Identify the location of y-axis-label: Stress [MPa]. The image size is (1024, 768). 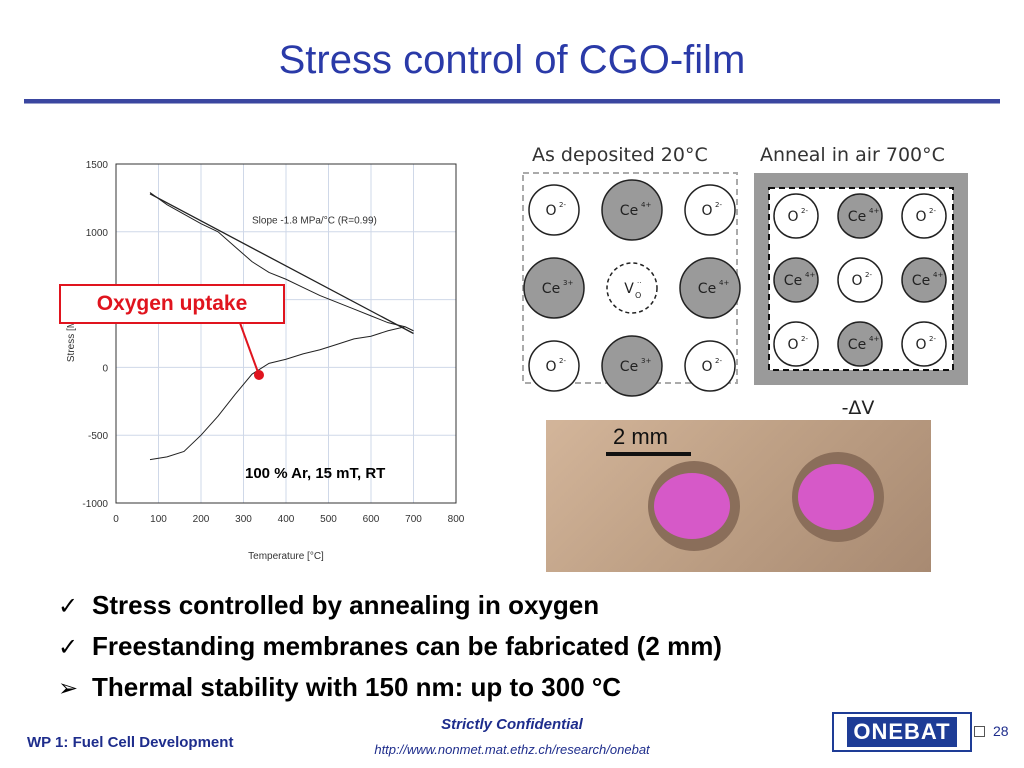
(71, 333).